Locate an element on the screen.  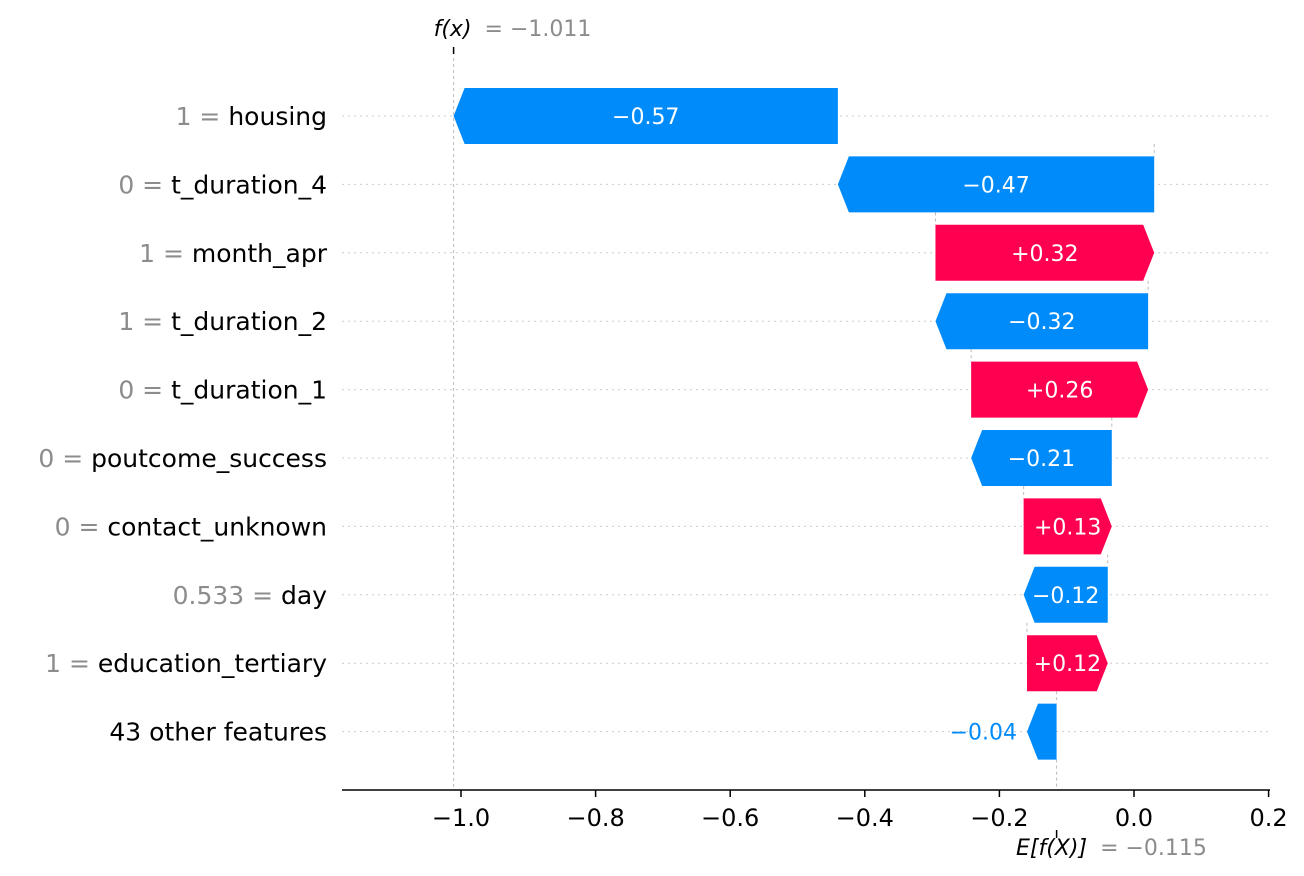
x-tick-label: −0.4 is located at coordinates (865, 818).